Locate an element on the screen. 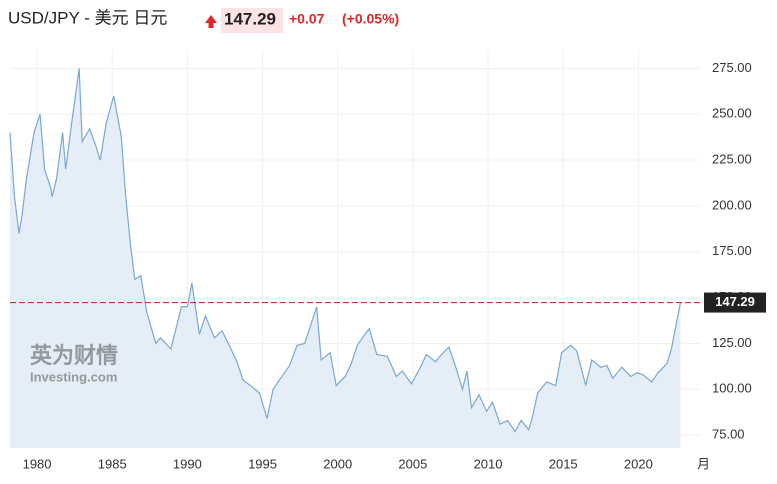 Image resolution: width=777 pixels, height=484 pixels. x-tick-label: 2000 is located at coordinates (337, 463).